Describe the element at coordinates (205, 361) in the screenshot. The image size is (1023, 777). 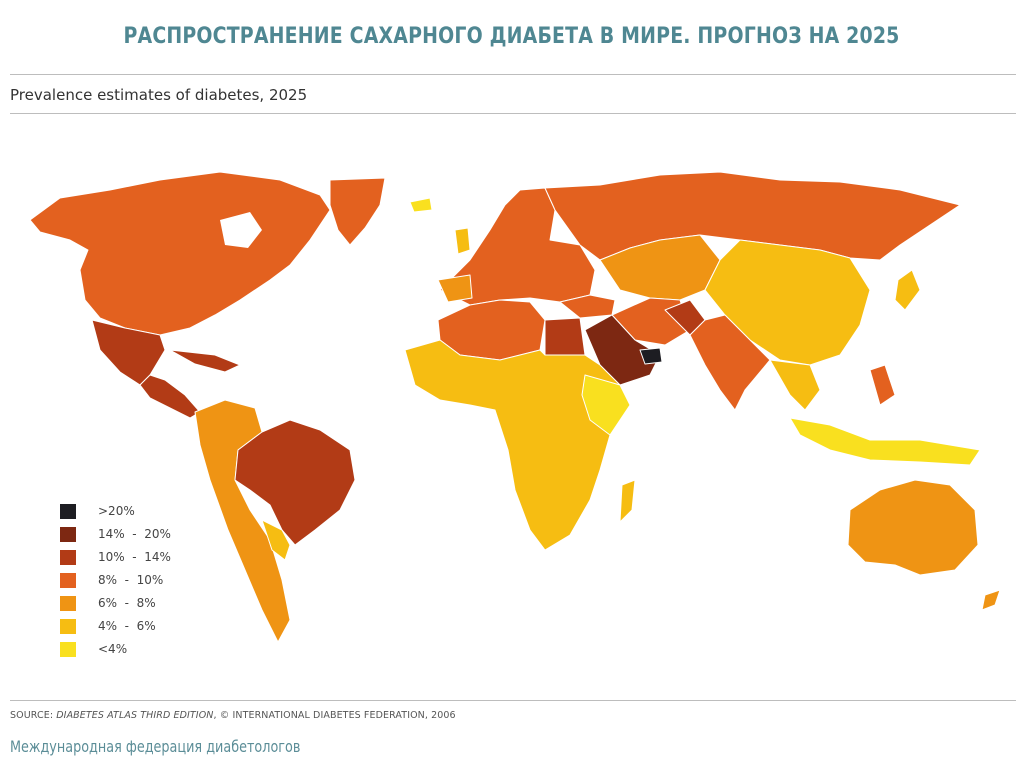
I see `region-caribbean` at that location.